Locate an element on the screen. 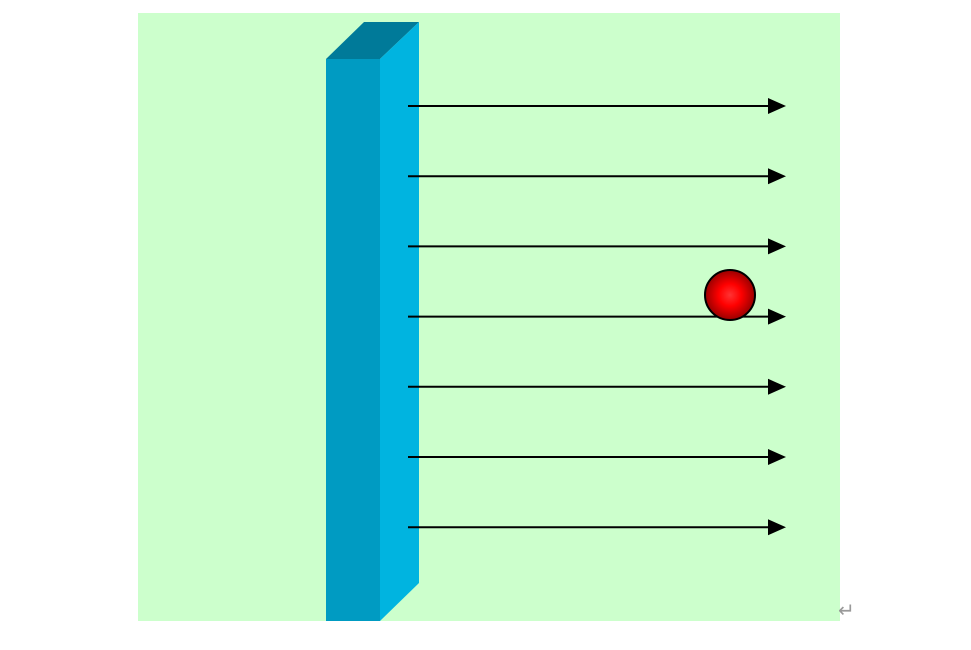 The width and height of the screenshot is (971, 650). plate-front-face is located at coordinates (353, 340).